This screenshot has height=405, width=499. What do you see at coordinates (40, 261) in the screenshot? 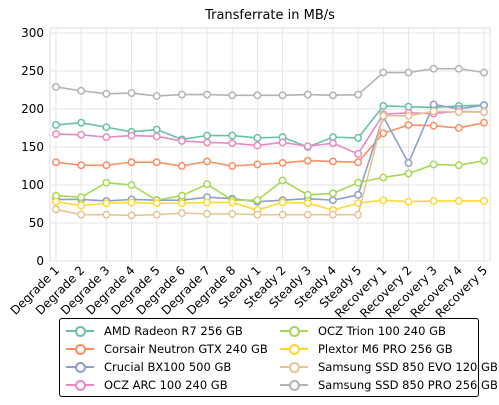
I see `y-tick-label: 0` at bounding box center [40, 261].